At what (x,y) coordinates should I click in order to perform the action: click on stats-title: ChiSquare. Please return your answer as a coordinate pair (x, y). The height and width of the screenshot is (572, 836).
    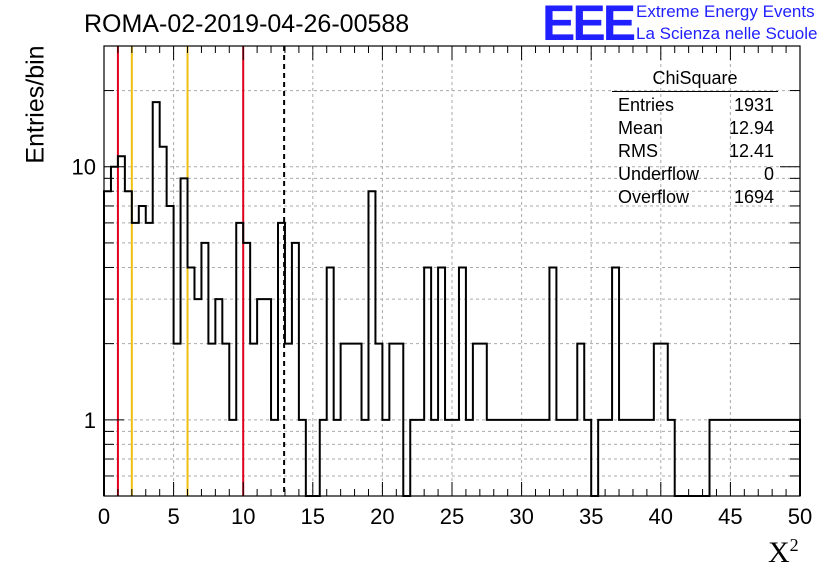
    Looking at the image, I should click on (695, 79).